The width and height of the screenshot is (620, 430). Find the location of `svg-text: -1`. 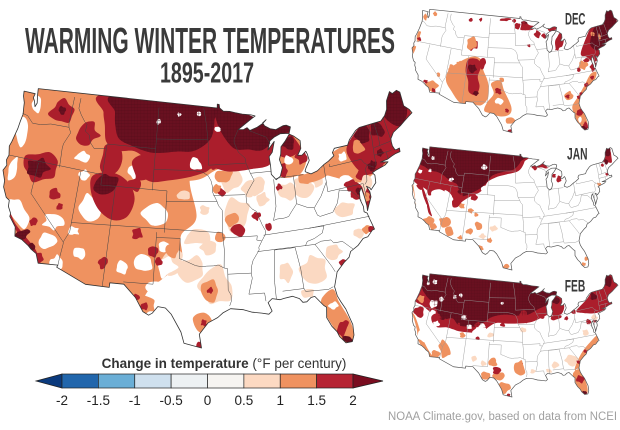

svg-text: -1 is located at coordinates (135, 400).